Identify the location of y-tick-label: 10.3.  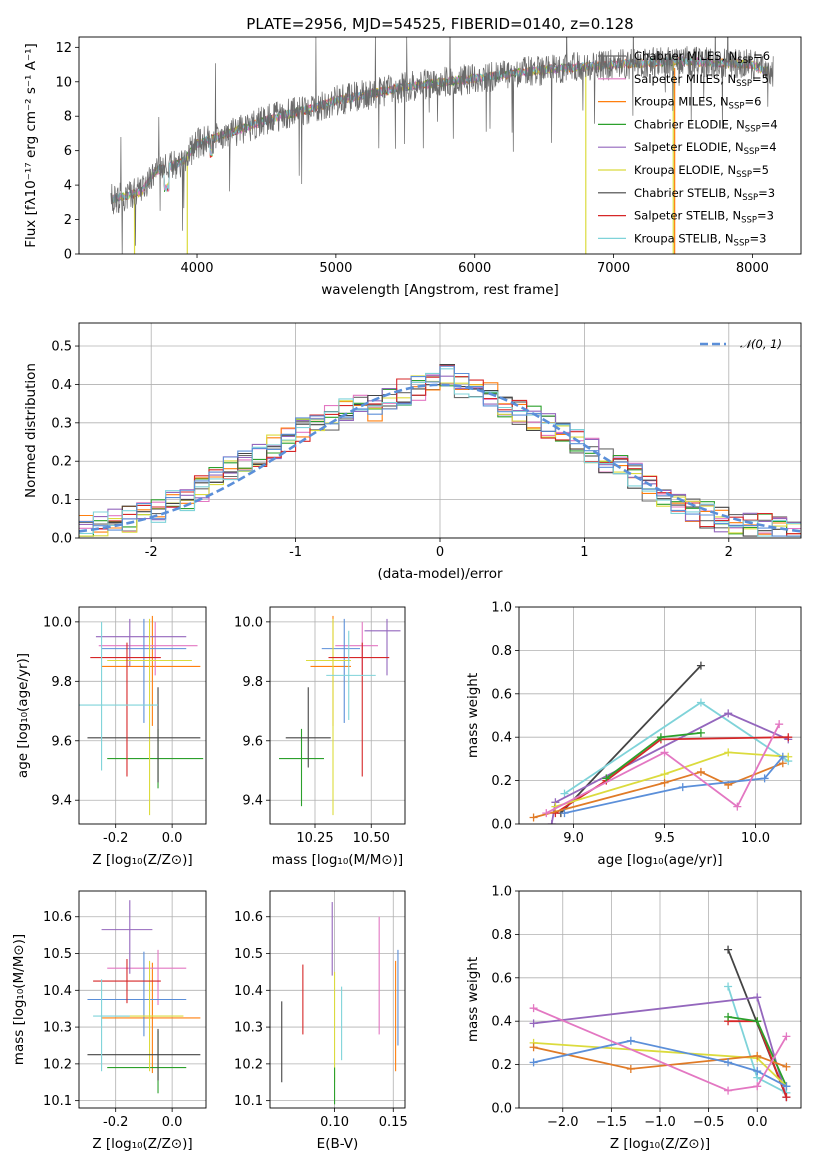
(248, 1028).